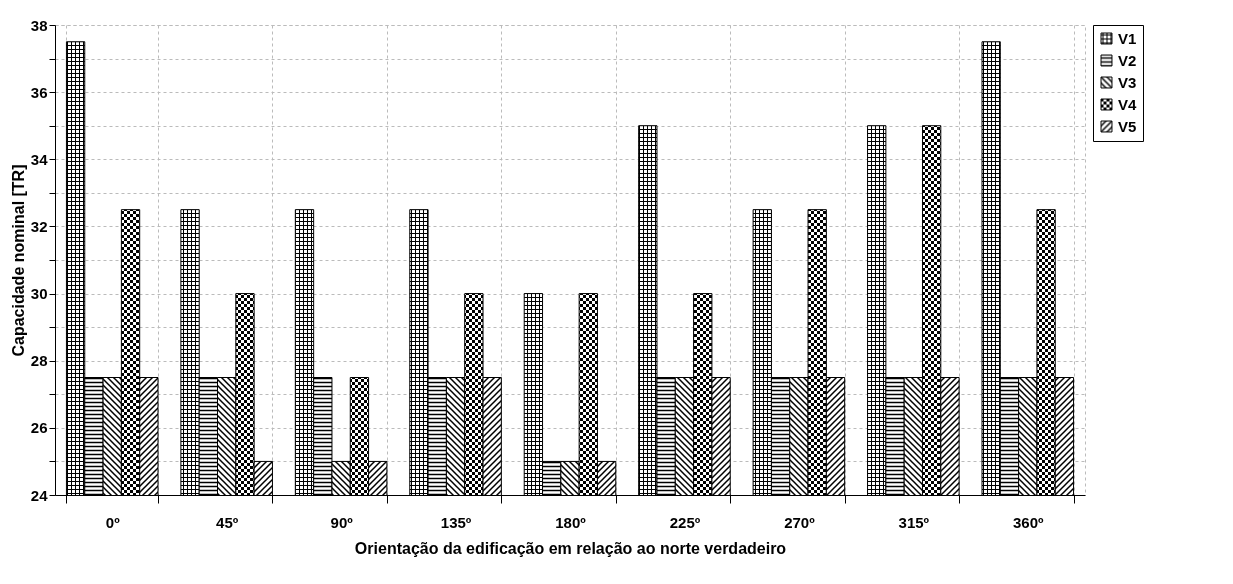 The height and width of the screenshot is (584, 1233). I want to click on x-tick-label: 225º, so click(685, 522).